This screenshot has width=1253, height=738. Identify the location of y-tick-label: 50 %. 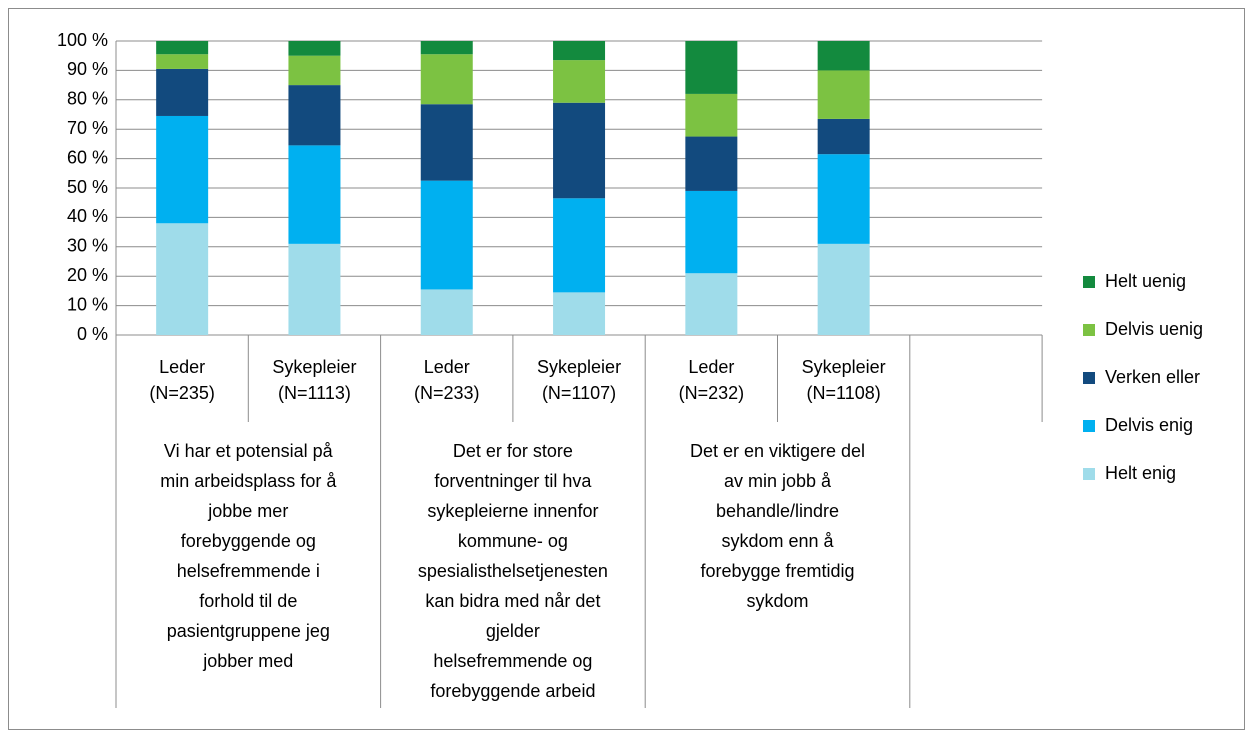
(87, 187).